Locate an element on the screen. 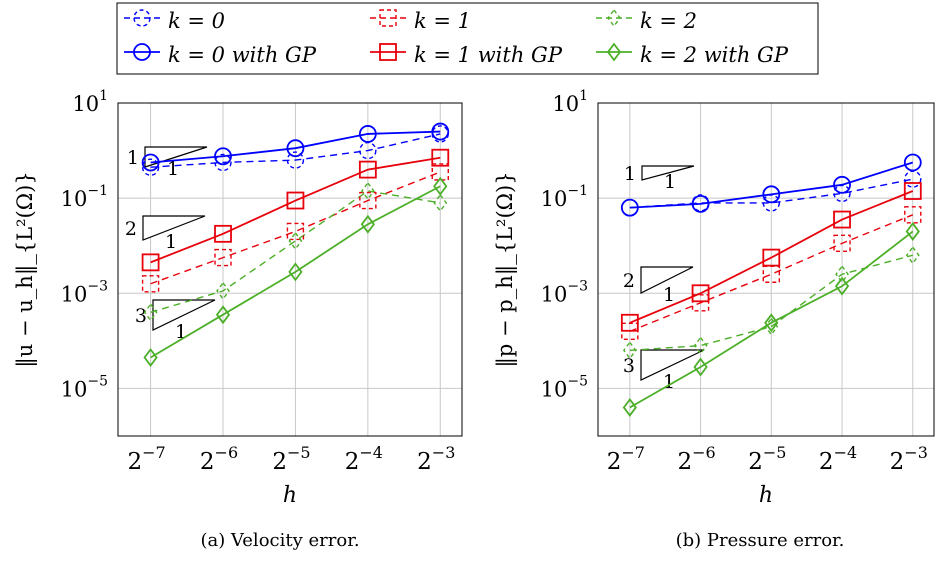  series-markers is located at coordinates (295, 245).